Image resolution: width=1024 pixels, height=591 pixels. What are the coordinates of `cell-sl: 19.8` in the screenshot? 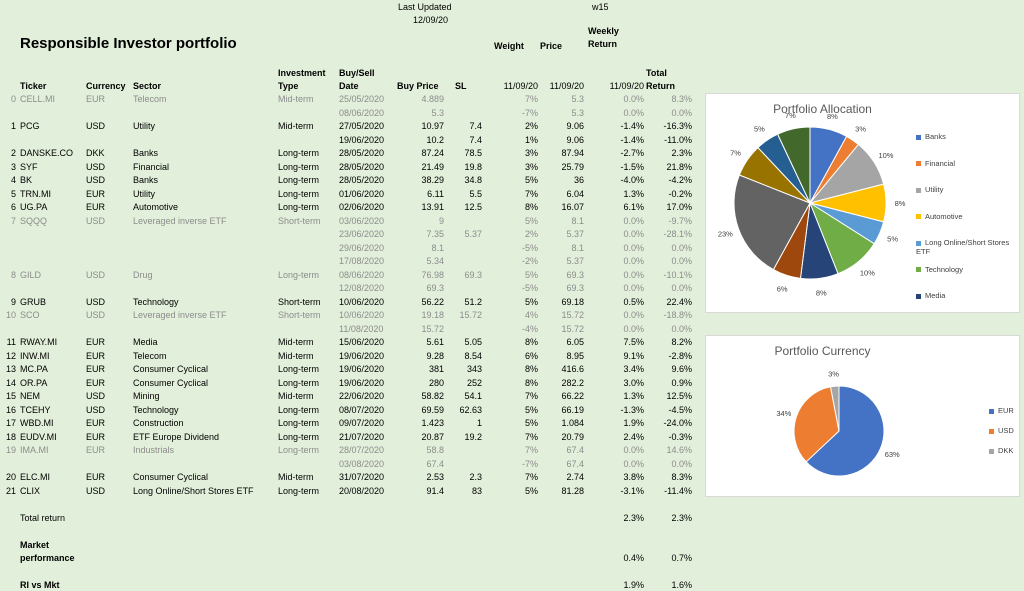 It's located at (473, 166).